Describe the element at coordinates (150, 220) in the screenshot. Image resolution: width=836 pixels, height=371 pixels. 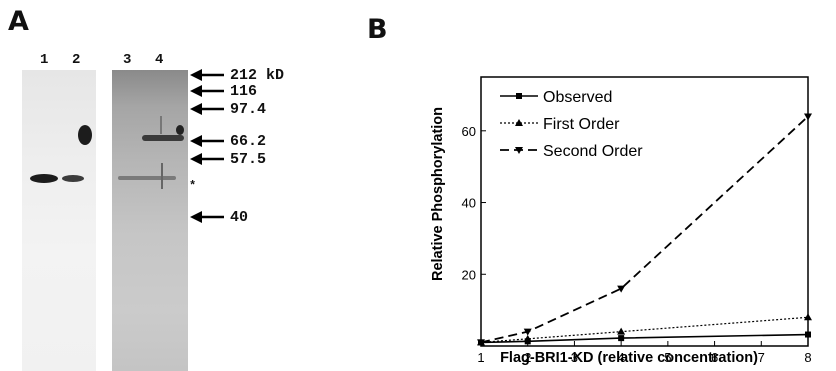
I see `stained-gel` at that location.